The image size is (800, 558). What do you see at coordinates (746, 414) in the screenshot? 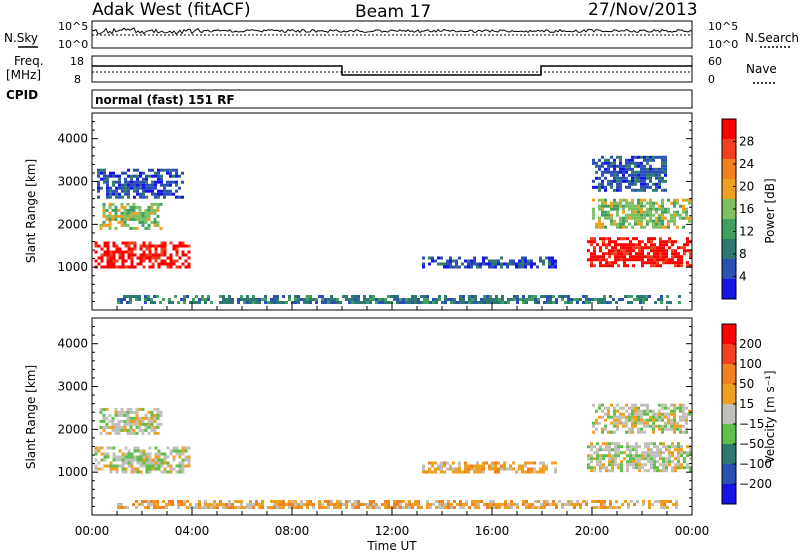
I see `velocity-colorbar: 200 100 50 15 −15 −50 −100 −200` at bounding box center [746, 414].